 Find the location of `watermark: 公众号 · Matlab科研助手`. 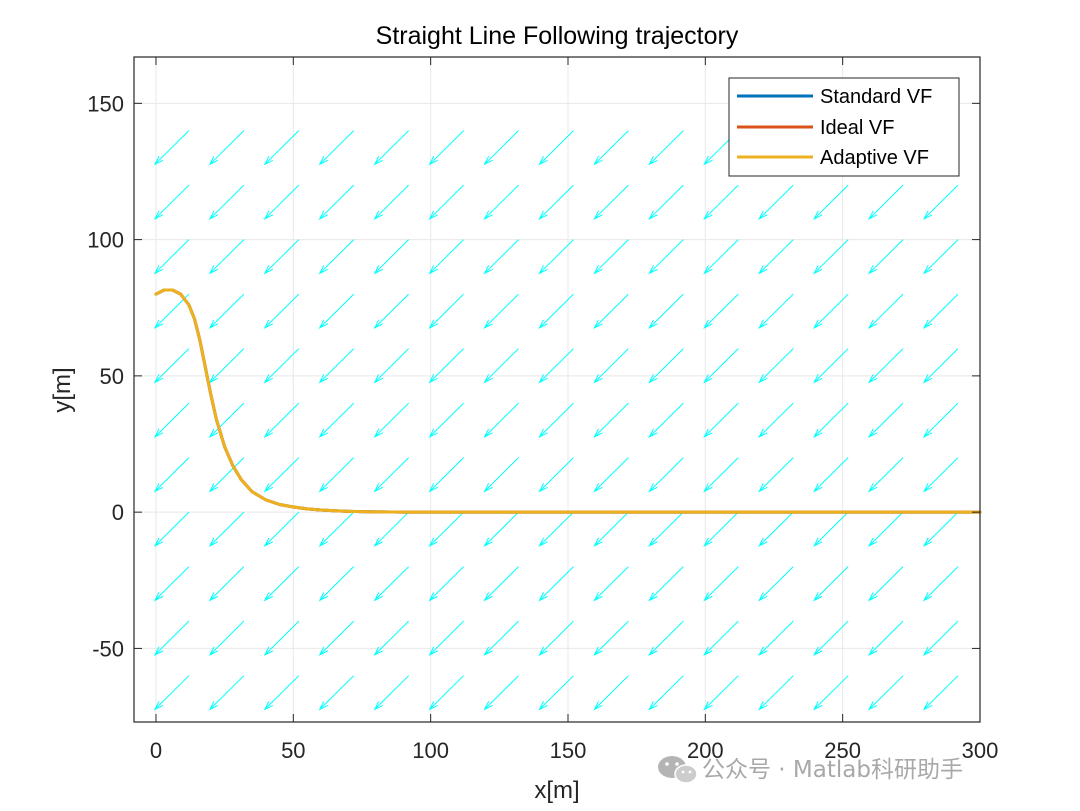

watermark: 公众号 · Matlab科研助手 is located at coordinates (810, 770).